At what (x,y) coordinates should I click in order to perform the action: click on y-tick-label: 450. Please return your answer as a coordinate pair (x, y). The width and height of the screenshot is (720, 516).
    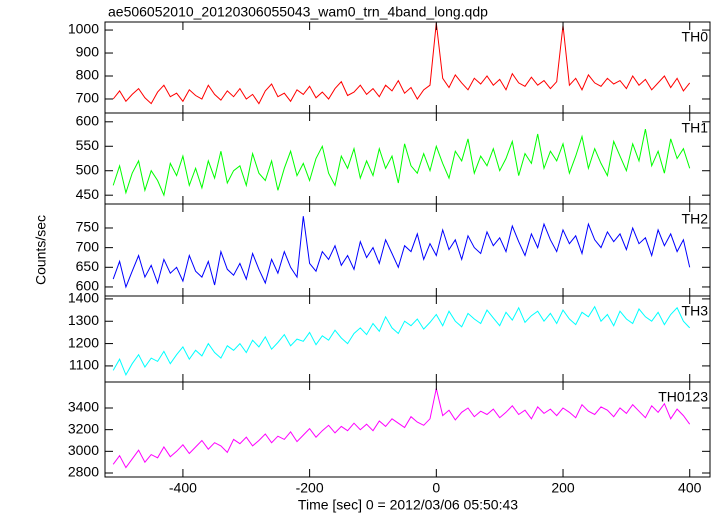
    Looking at the image, I should click on (88, 194).